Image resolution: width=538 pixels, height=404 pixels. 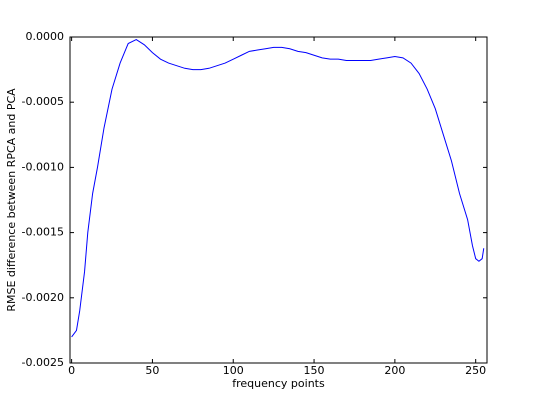 I want to click on y-axis-label: RMSE difference between RPCA and PCA, so click(x=11, y=200).